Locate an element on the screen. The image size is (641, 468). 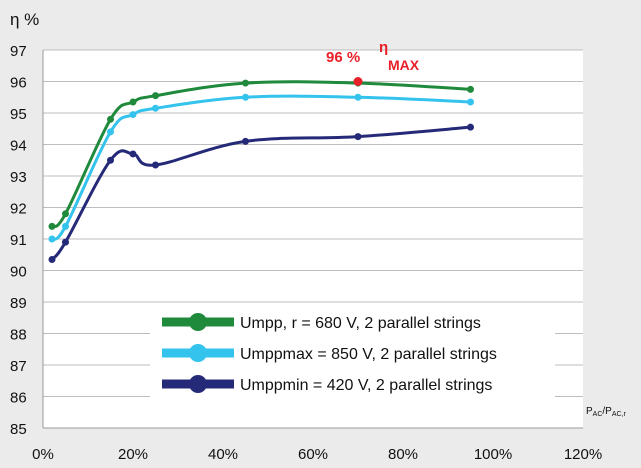
y-tick-label: 89 is located at coordinates (18, 303).